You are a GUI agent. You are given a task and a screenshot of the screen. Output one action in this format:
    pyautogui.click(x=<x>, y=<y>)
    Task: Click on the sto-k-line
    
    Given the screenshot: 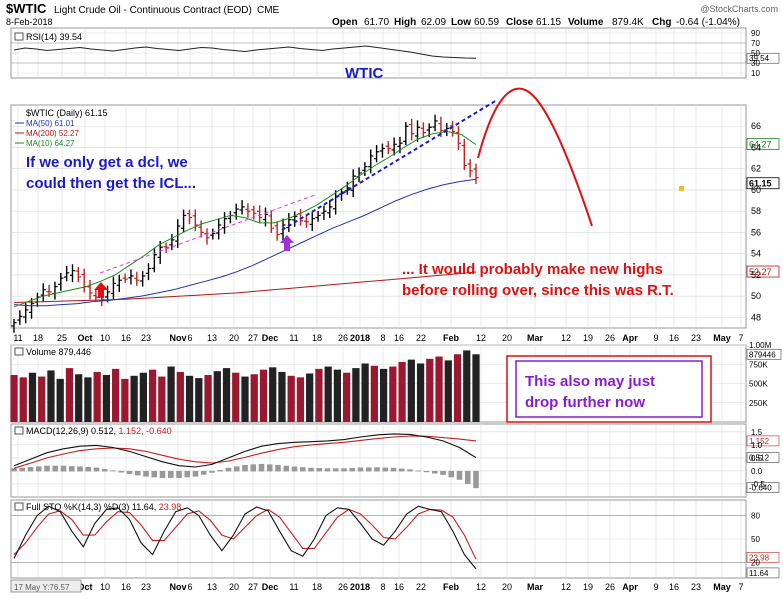 What is the action you would take?
    pyautogui.click(x=245, y=537)
    